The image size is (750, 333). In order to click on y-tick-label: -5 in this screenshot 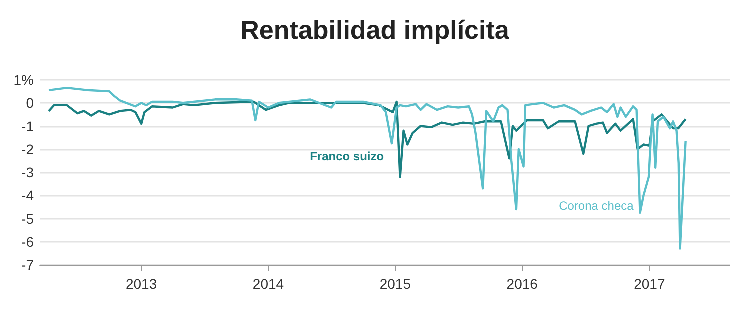, I will do `click(28, 218)`.